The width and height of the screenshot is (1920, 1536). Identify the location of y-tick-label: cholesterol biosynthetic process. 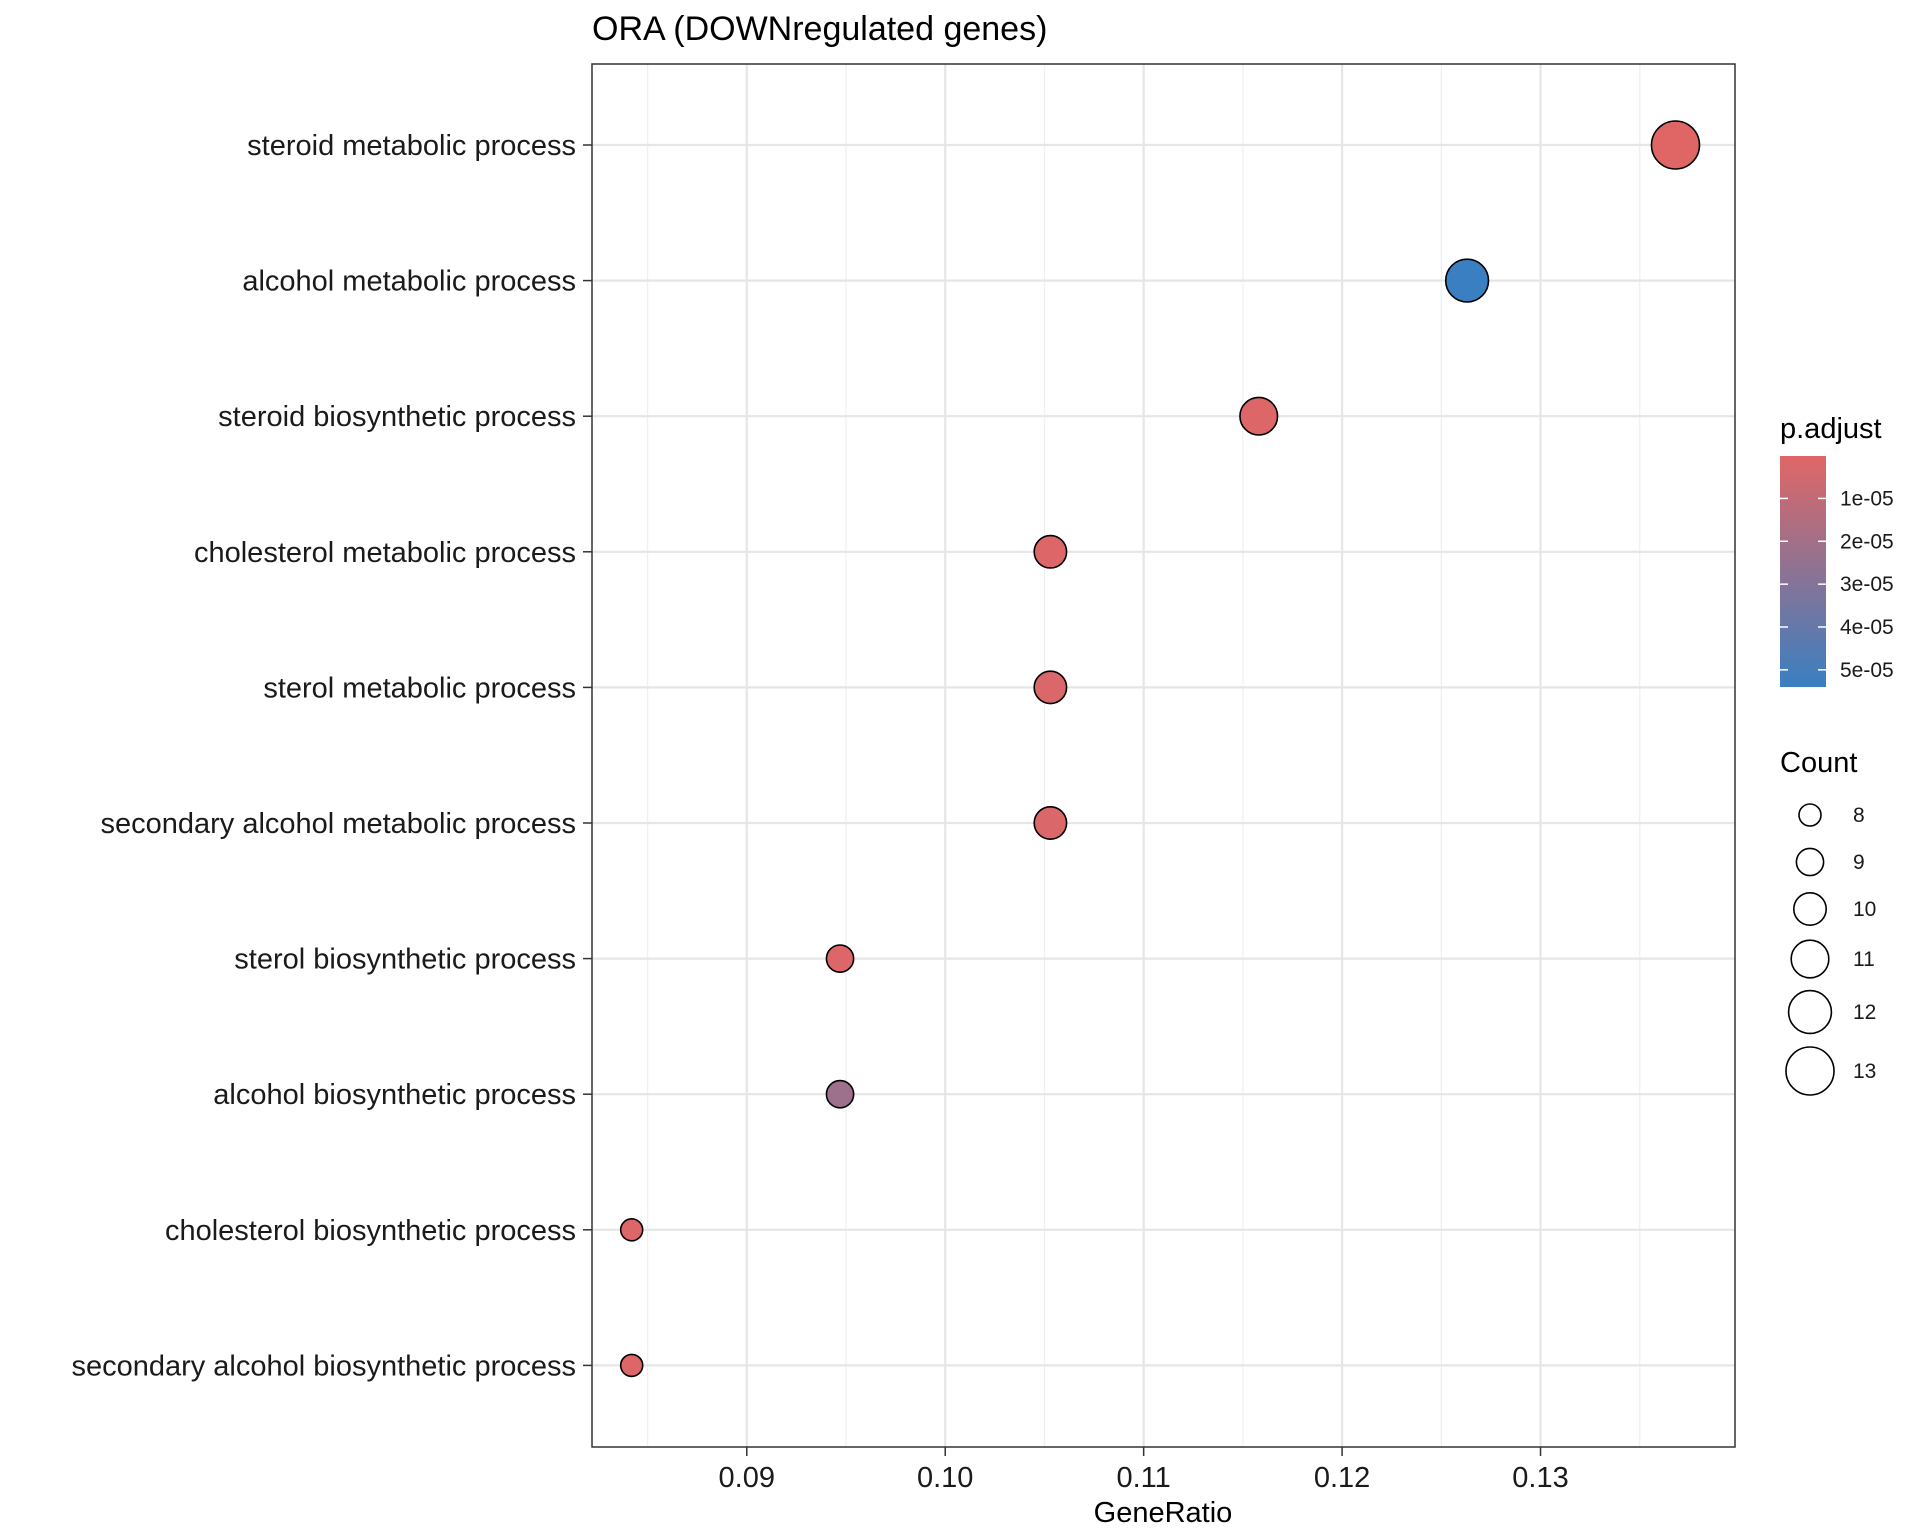
(370, 1231).